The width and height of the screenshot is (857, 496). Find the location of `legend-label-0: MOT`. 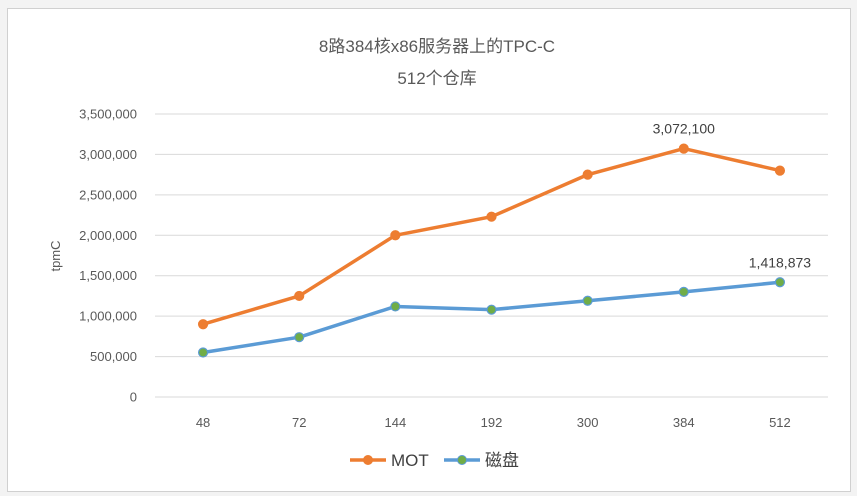

legend-label-0: MOT is located at coordinates (410, 460).